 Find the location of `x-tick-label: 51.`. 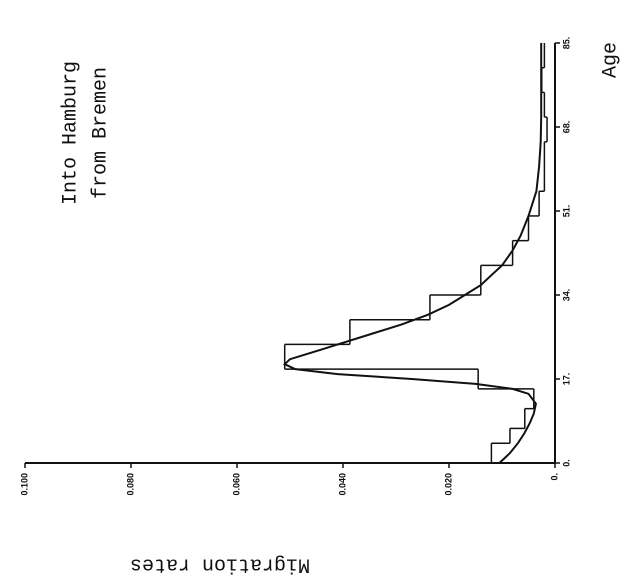

x-tick-label: 51. is located at coordinates (566, 211).